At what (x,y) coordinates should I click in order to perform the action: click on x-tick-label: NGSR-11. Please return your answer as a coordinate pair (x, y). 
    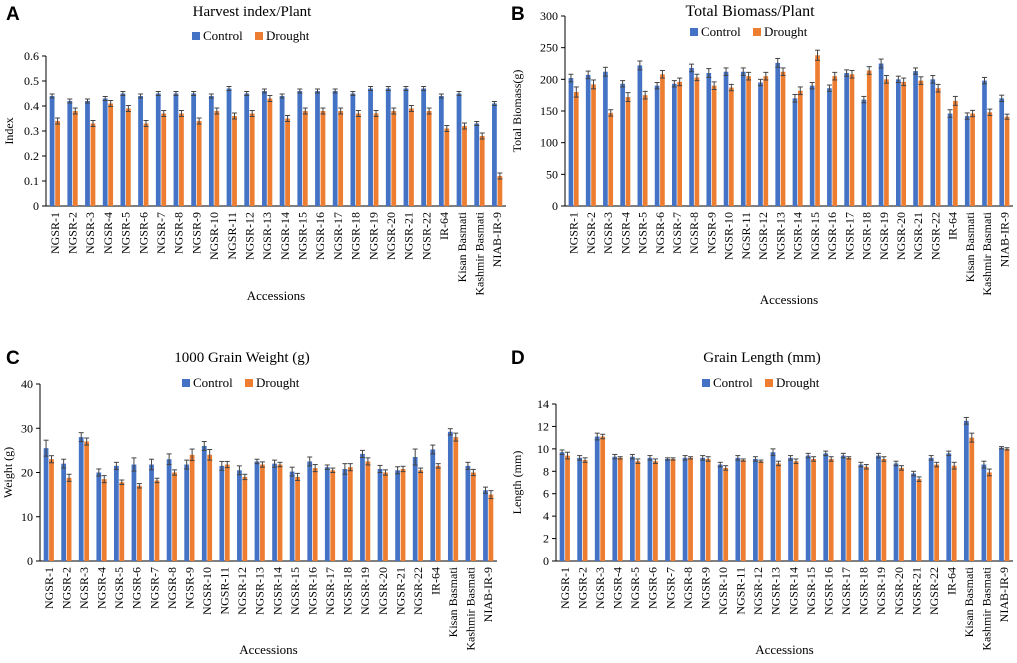
    Looking at the image, I should click on (225, 591).